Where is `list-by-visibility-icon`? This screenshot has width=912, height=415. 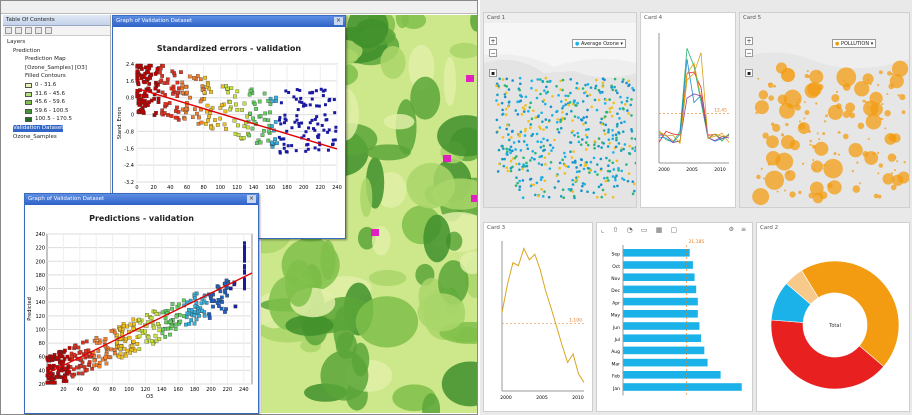
list-by-visibility-icon is located at coordinates (28, 30).